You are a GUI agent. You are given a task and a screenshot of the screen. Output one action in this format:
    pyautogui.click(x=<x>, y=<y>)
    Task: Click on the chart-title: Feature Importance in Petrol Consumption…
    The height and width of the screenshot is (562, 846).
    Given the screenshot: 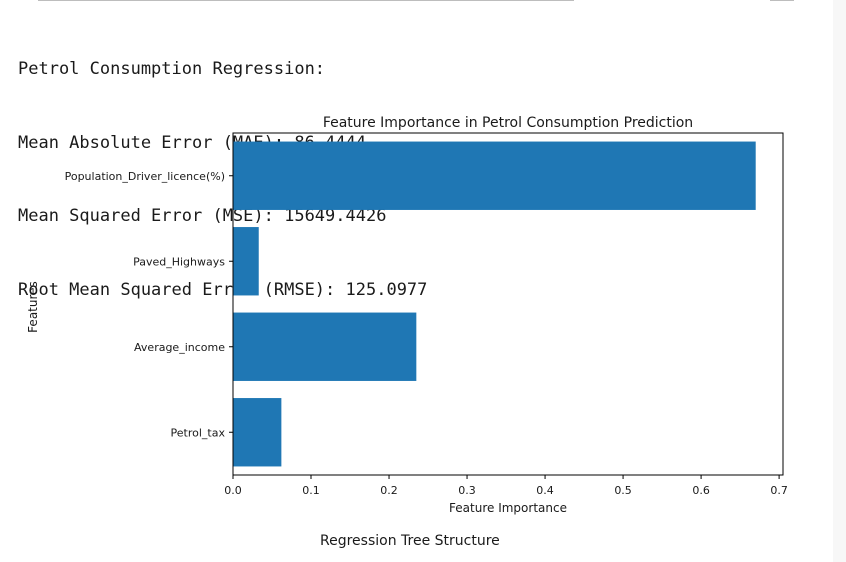 What is the action you would take?
    pyautogui.click(x=508, y=123)
    